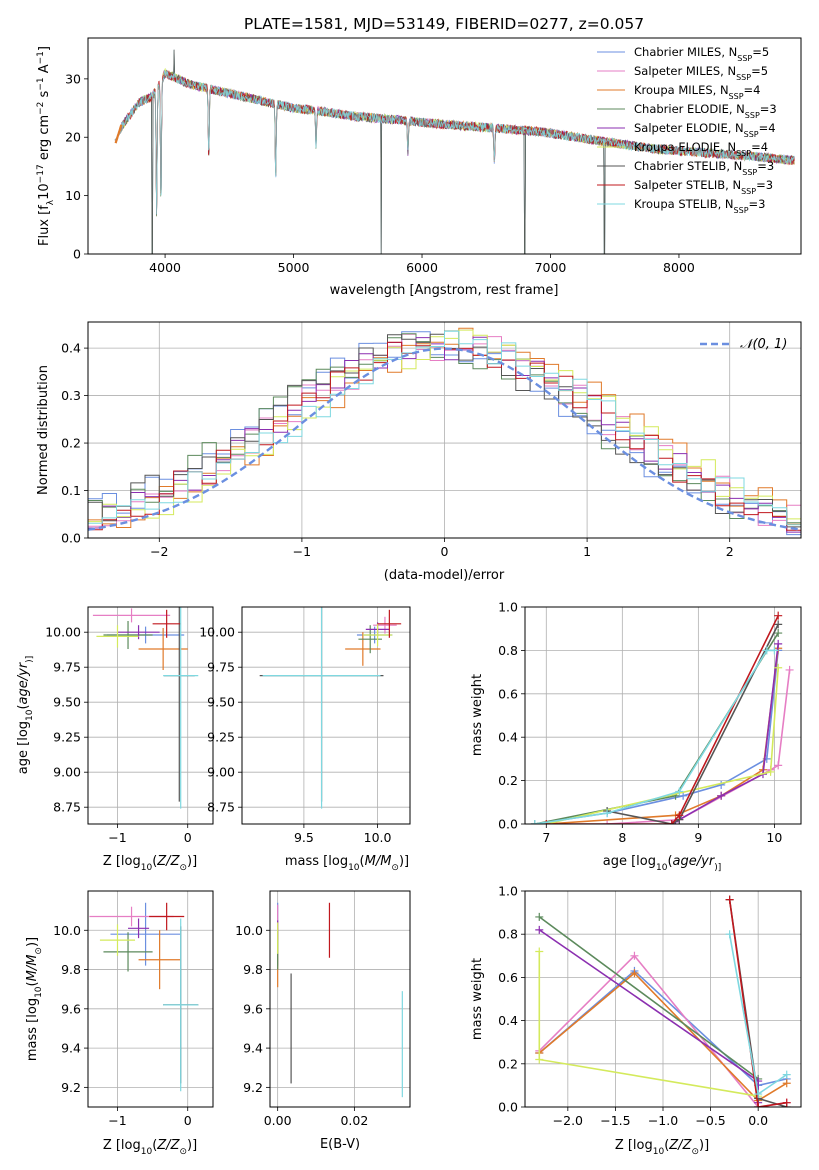  Describe the element at coordinates (347, 863) in the screenshot. I see `age-mass-xlabel: mass [log10(M/M⊙)]` at that location.